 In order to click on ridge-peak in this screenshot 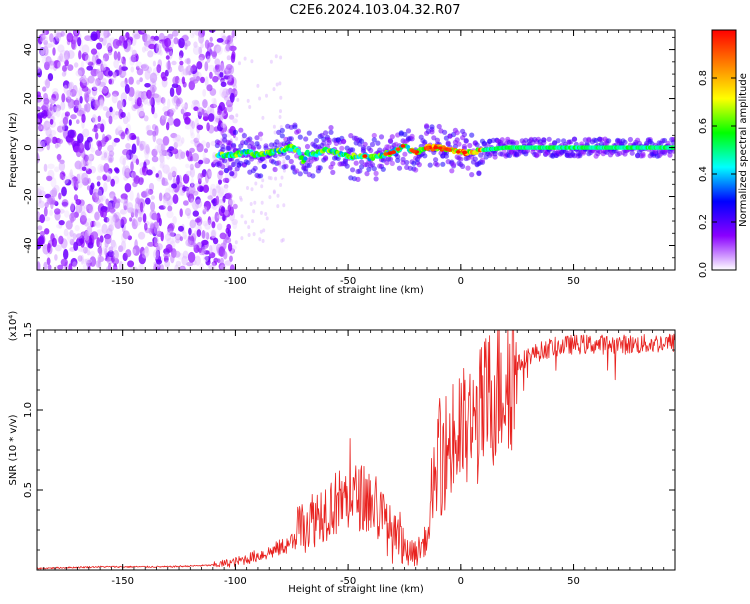, I will do `click(398, 149)`.